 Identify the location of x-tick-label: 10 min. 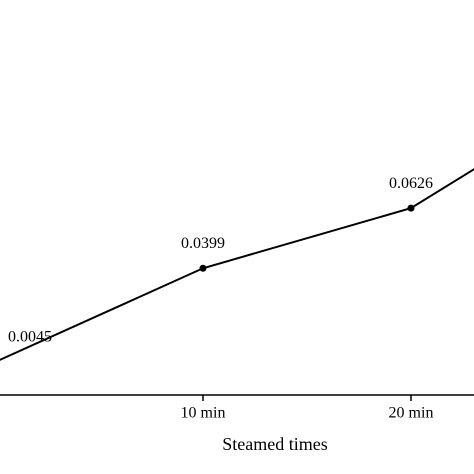
(203, 413).